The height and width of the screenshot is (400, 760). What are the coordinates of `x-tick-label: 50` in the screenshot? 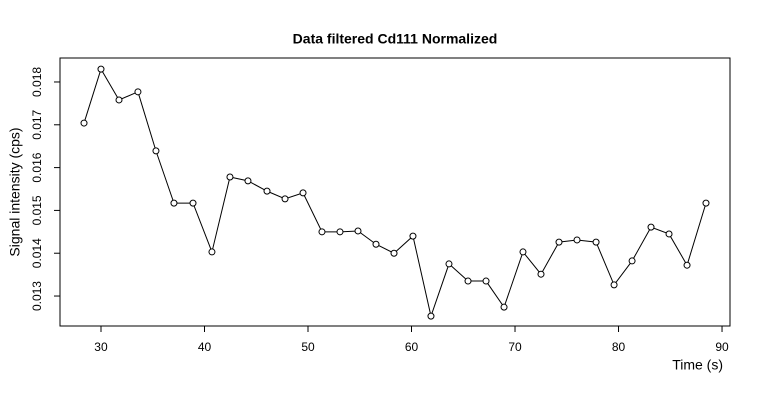 It's located at (308, 347).